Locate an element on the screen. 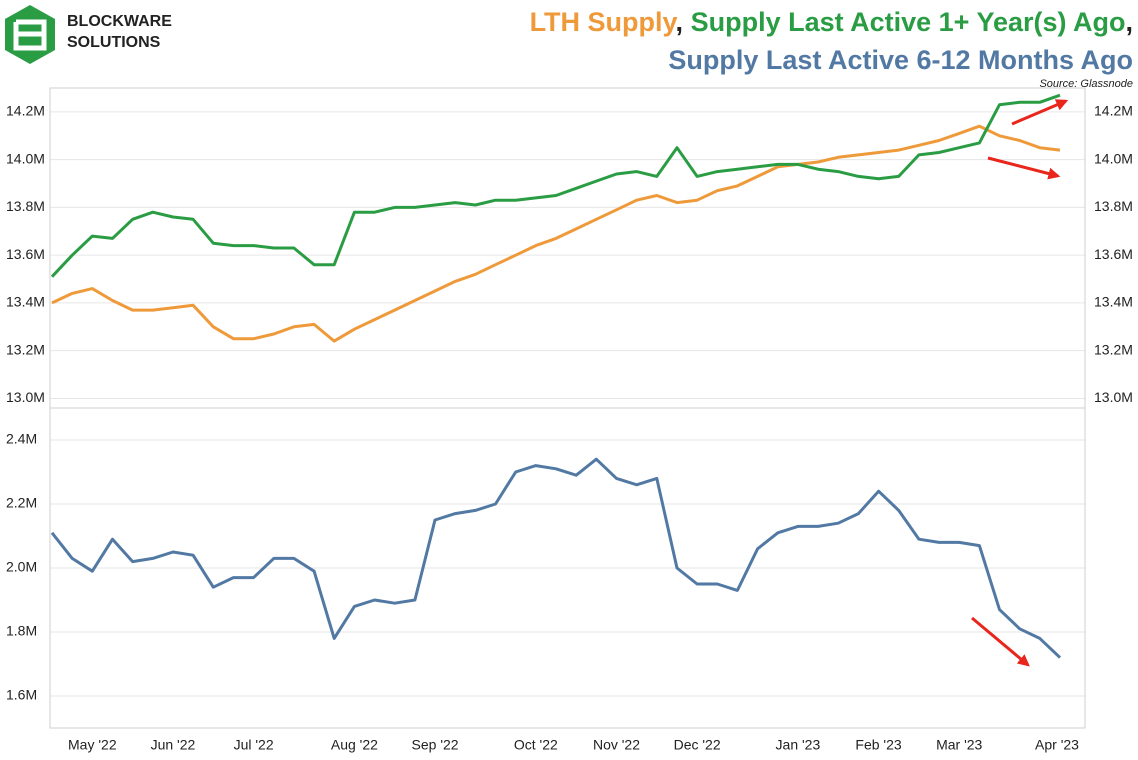 Image resolution: width=1138 pixels, height=760 pixels. x-tick-label: Feb '23 is located at coordinates (878, 745).